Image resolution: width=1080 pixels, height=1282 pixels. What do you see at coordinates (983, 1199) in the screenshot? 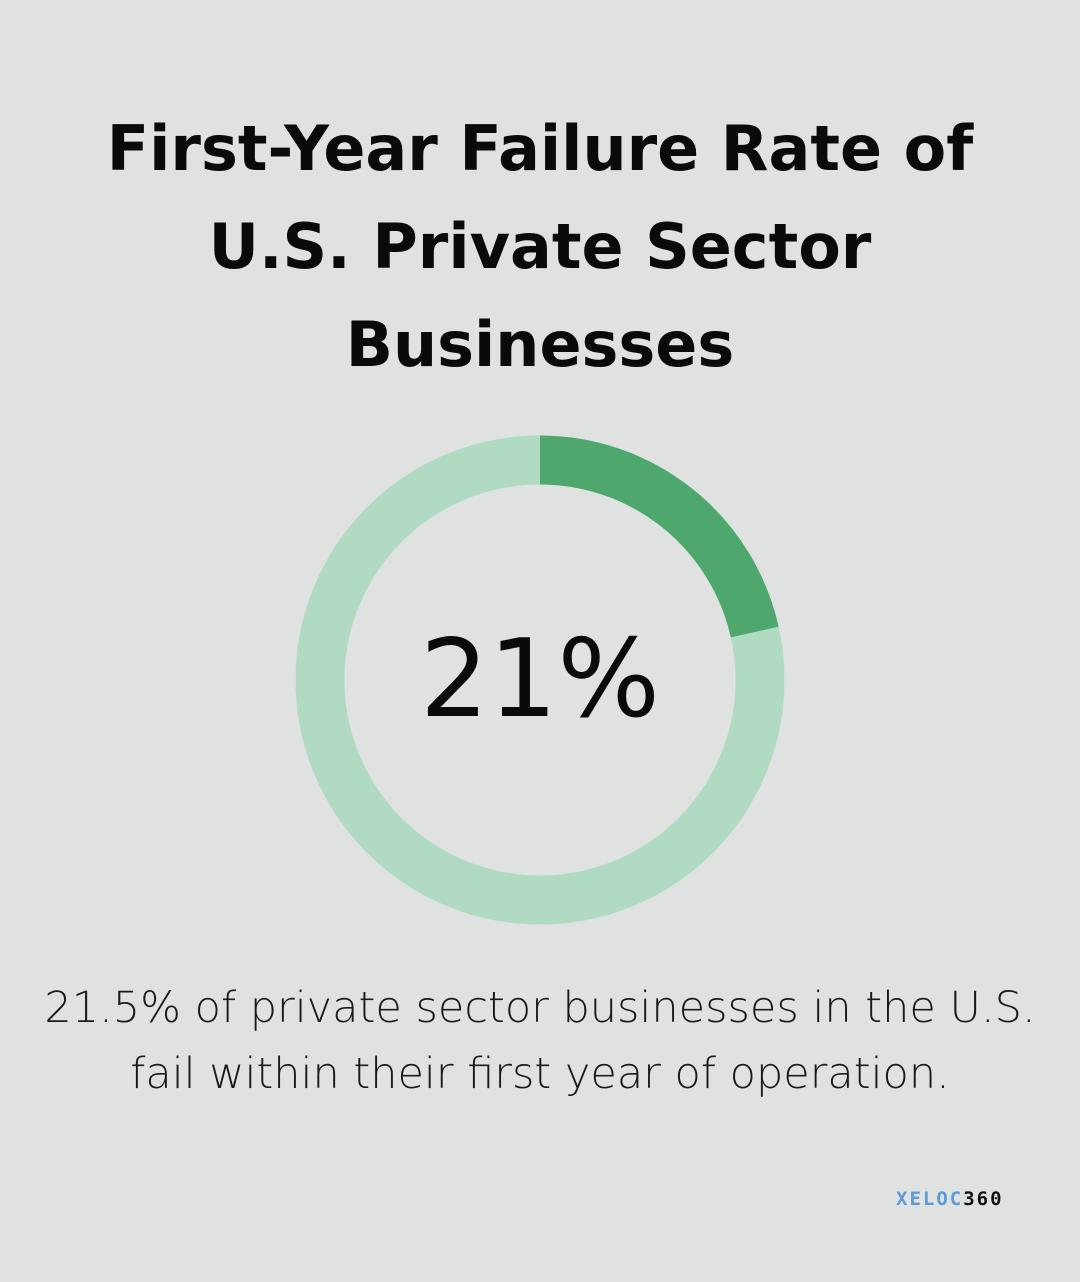
I see `logo-text-b: 360` at bounding box center [983, 1199].